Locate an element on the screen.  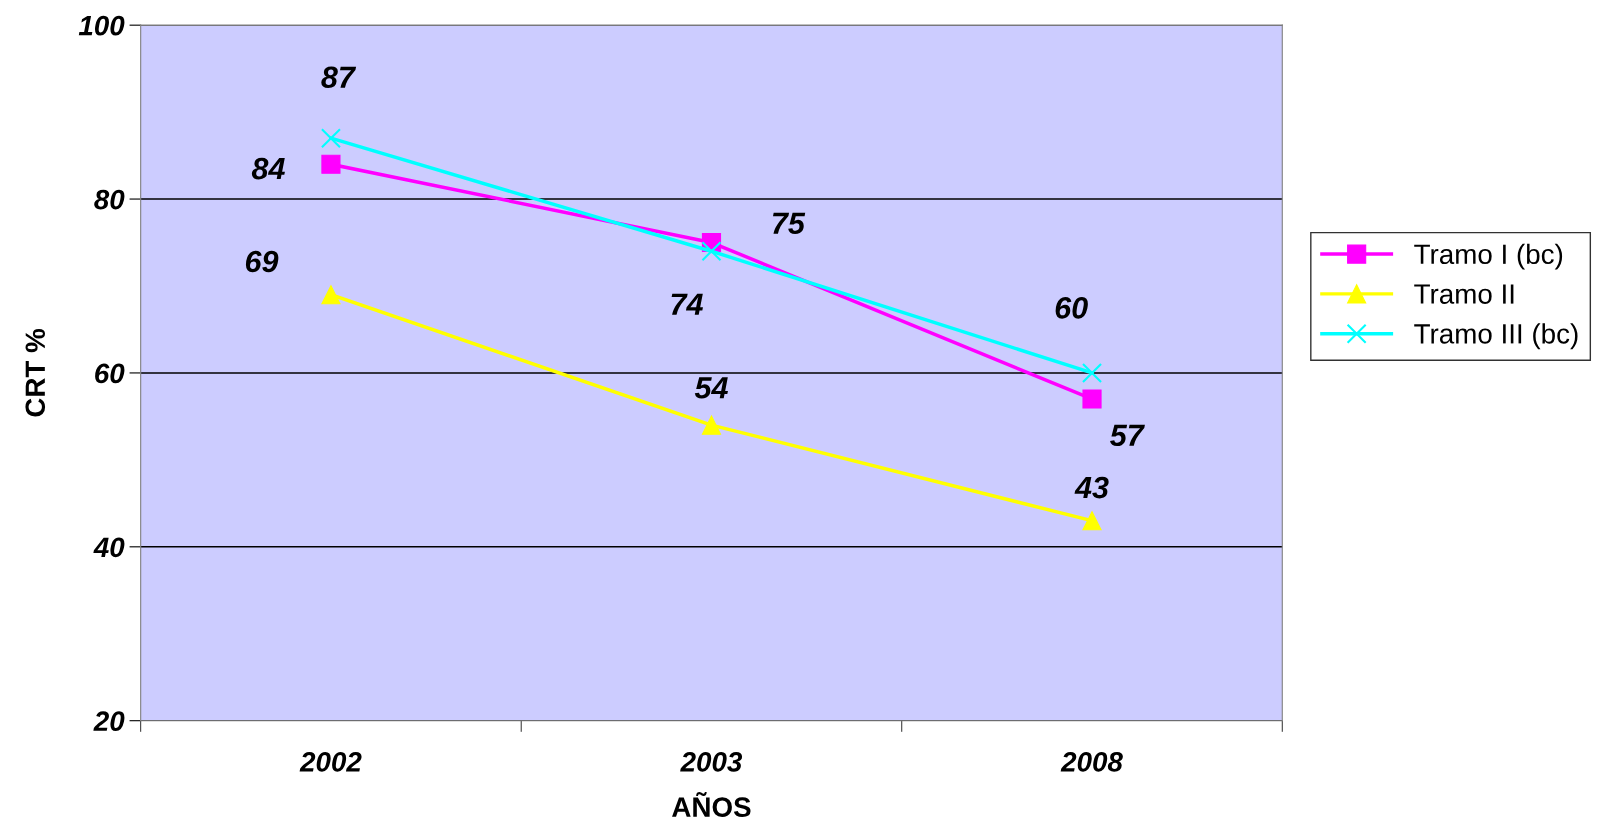
data-label: 69 is located at coordinates (262, 261).